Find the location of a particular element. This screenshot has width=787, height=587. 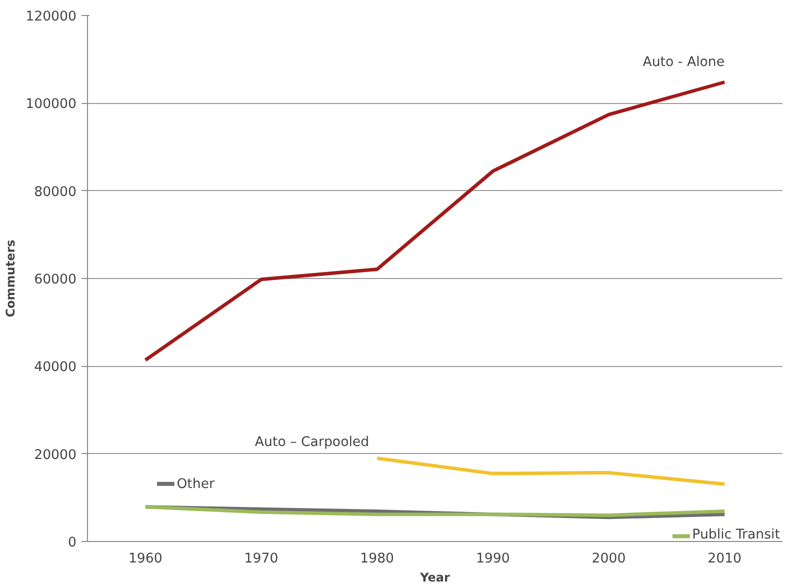

y-tick-label: 20000 is located at coordinates (55, 455).